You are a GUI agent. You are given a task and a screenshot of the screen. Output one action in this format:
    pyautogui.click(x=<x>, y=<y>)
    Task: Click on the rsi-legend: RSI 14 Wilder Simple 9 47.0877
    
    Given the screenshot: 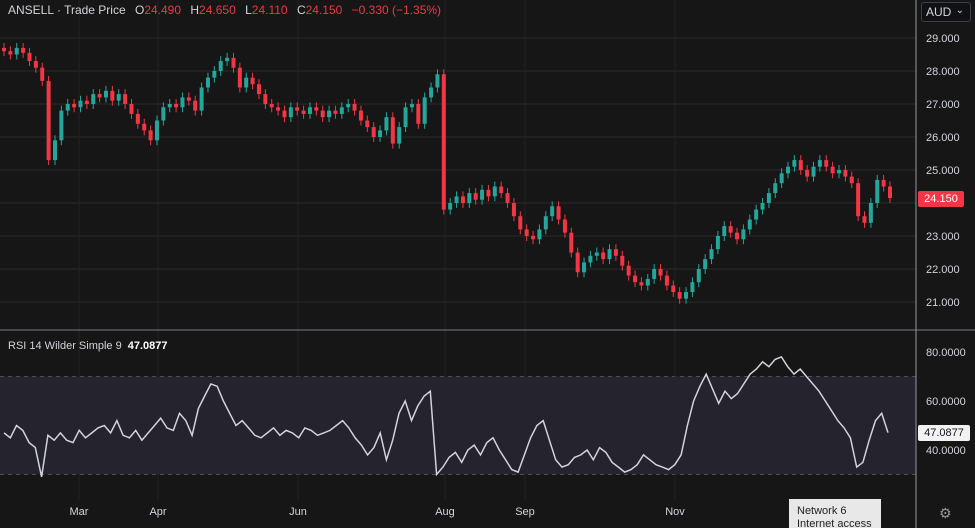 What is the action you would take?
    pyautogui.click(x=87, y=346)
    